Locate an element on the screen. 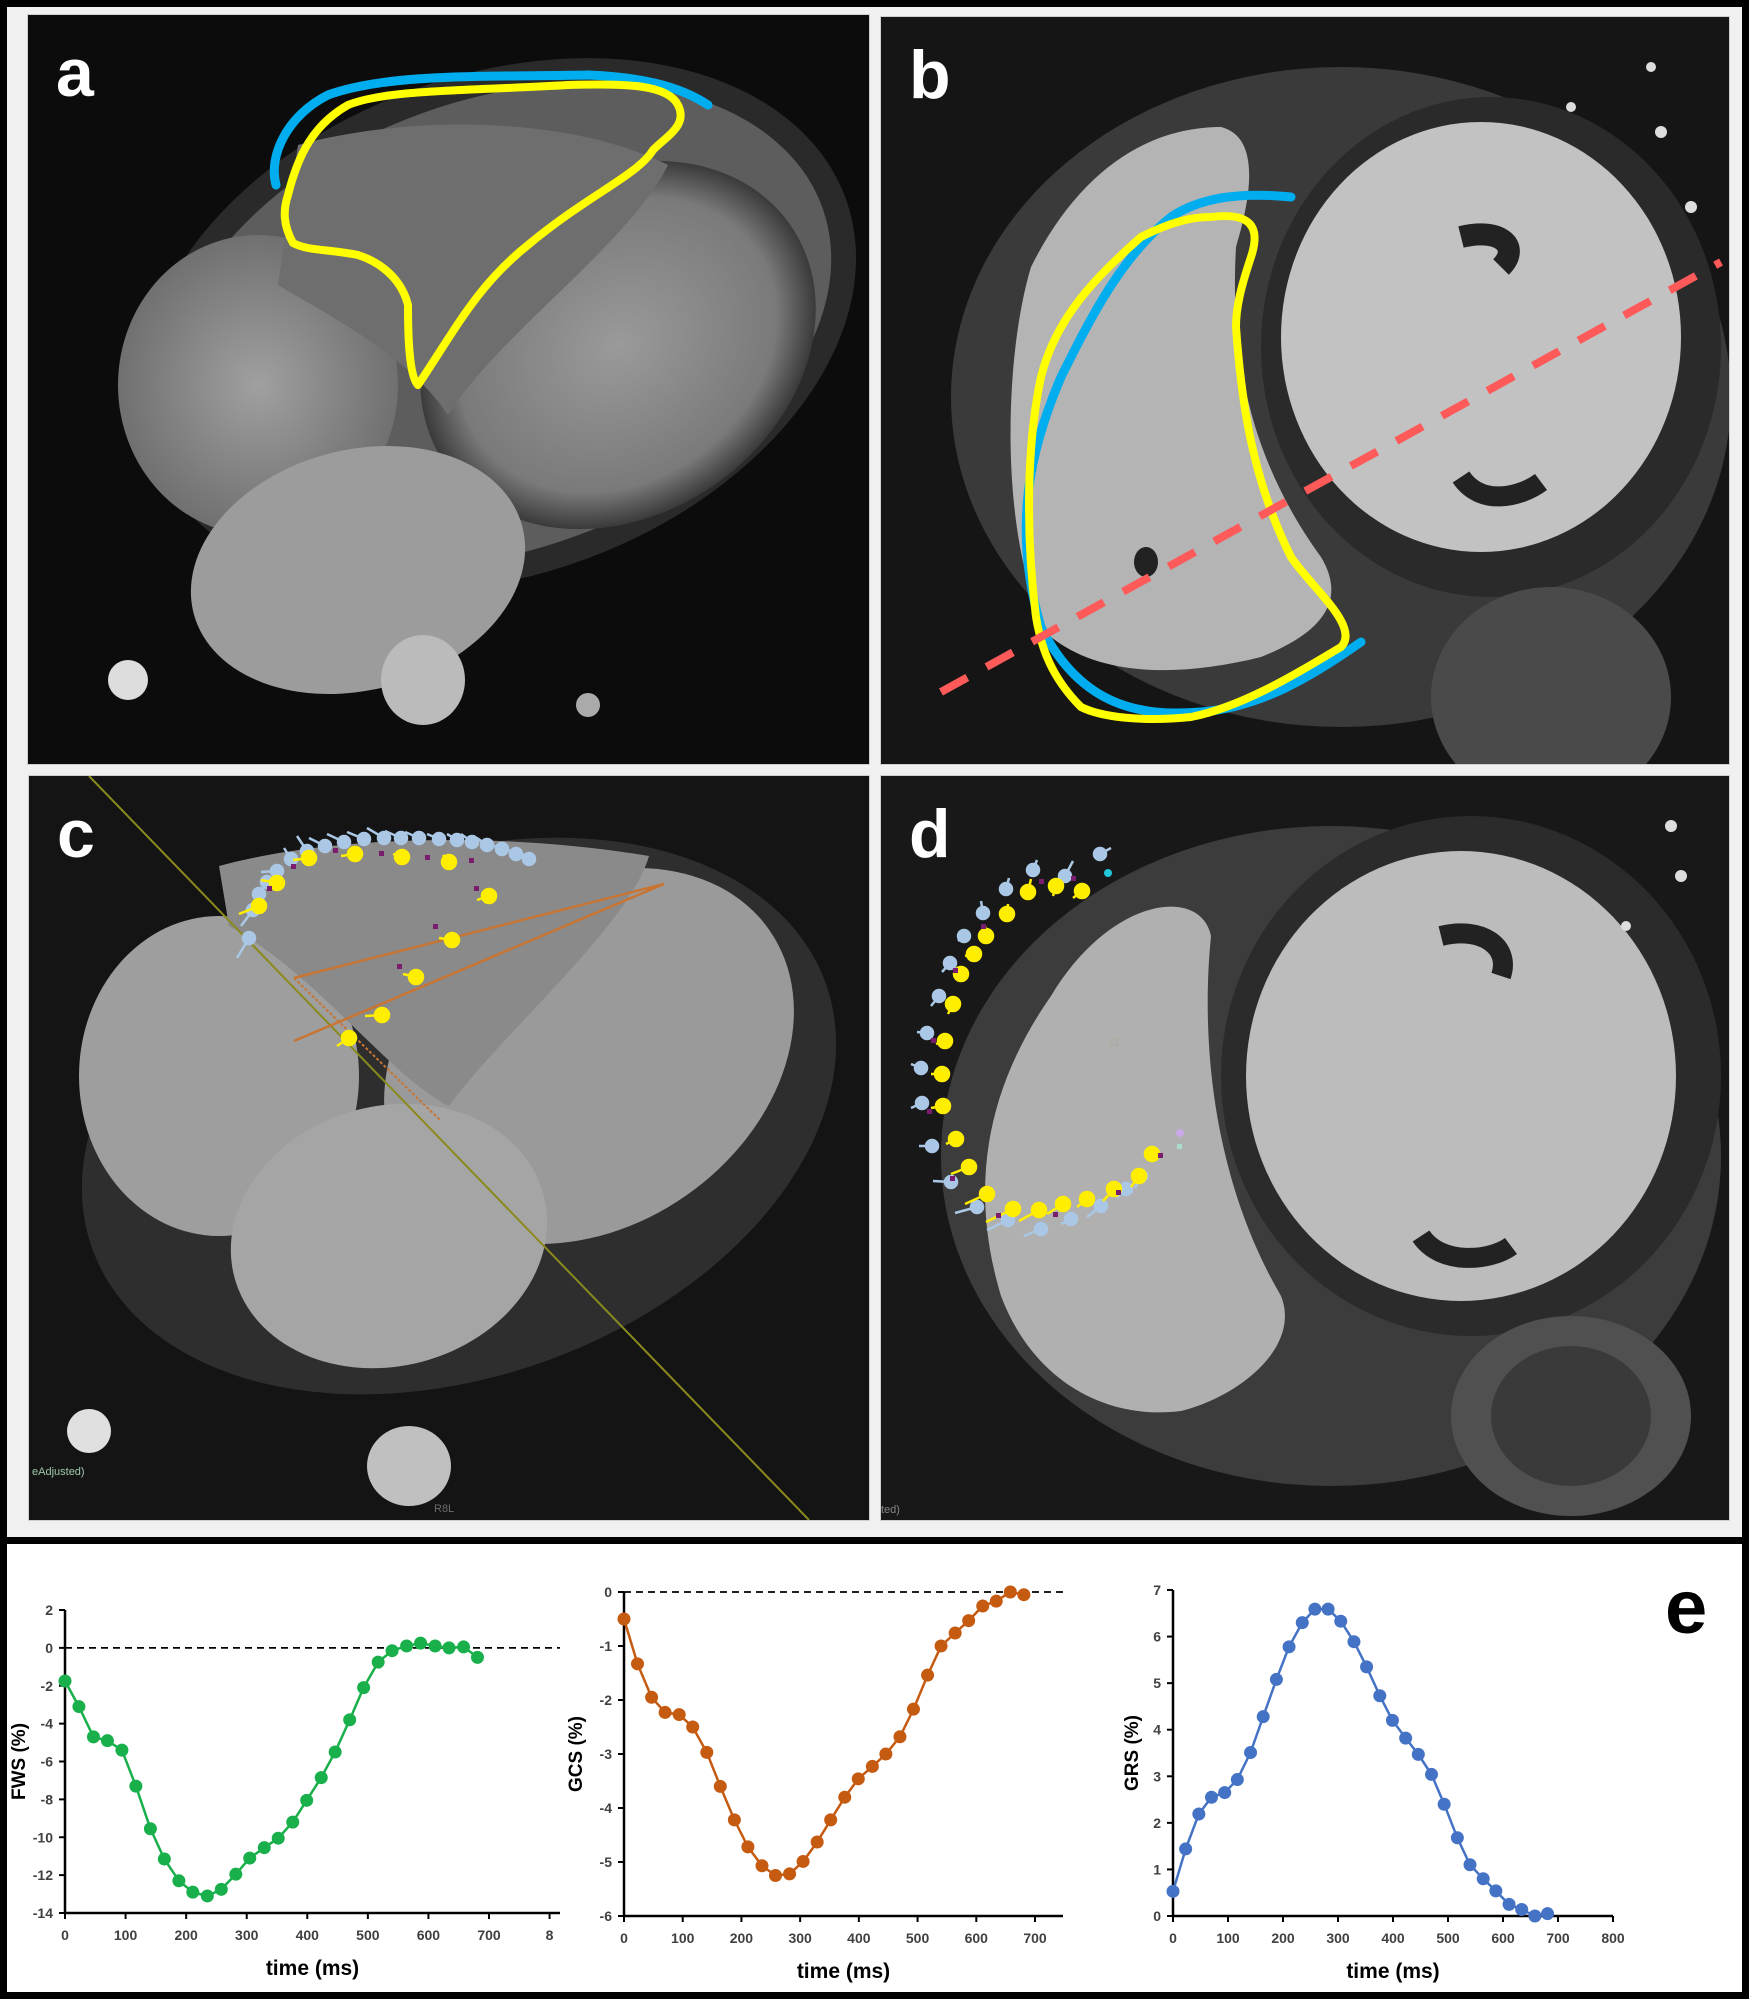 Image resolution: width=1749 pixels, height=1999 pixels. panel-label-a: a is located at coordinates (75, 73).